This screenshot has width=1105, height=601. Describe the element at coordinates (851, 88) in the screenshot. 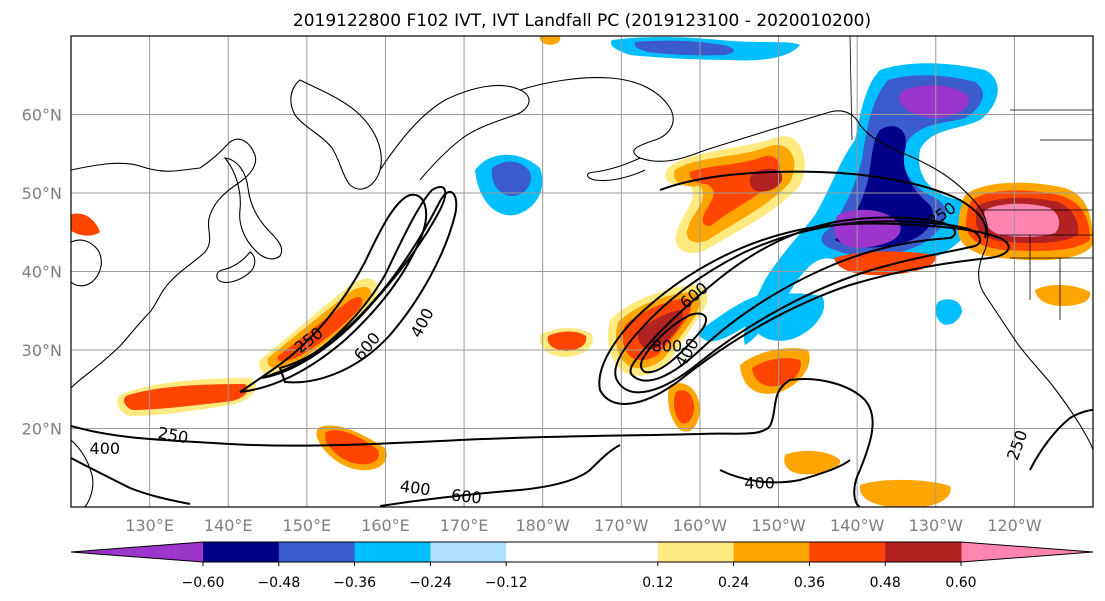

I see `alaska-canada-border` at that location.